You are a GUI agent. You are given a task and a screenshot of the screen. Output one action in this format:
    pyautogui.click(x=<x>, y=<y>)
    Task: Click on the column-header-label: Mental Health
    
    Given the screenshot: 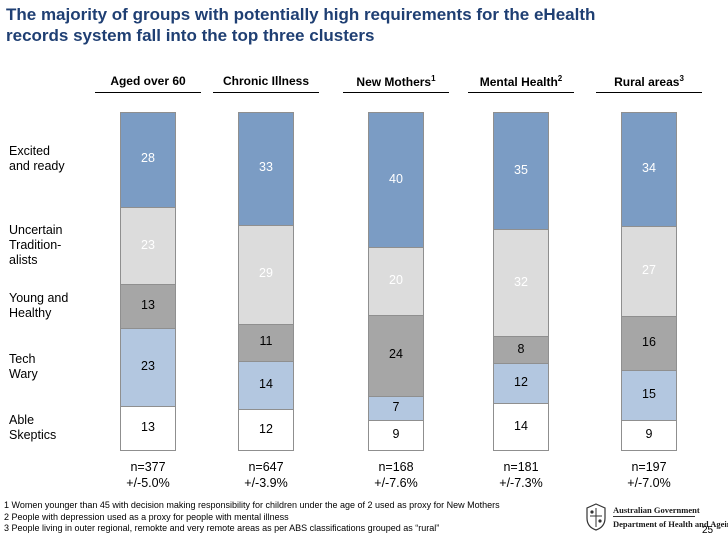 What is the action you would take?
    pyautogui.click(x=518, y=82)
    